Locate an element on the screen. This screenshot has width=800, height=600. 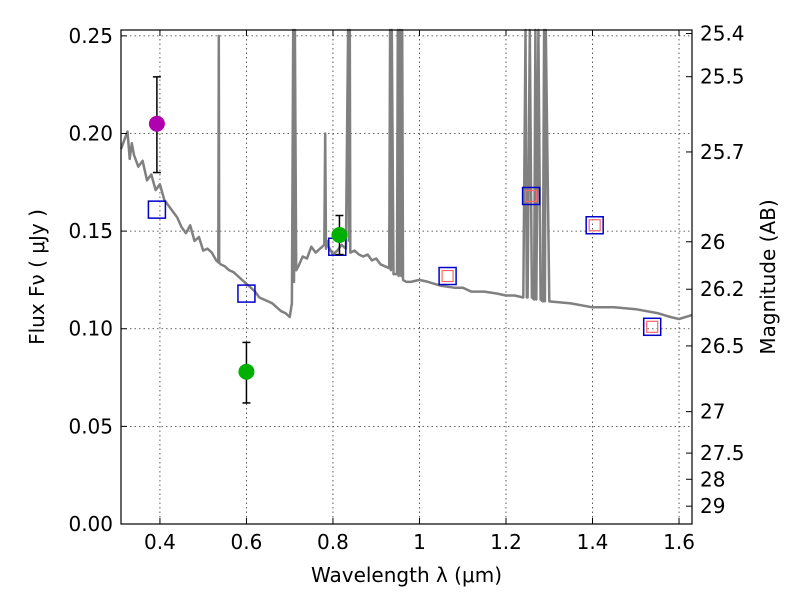
x-tick-label: 1.2 is located at coordinates (506, 542).